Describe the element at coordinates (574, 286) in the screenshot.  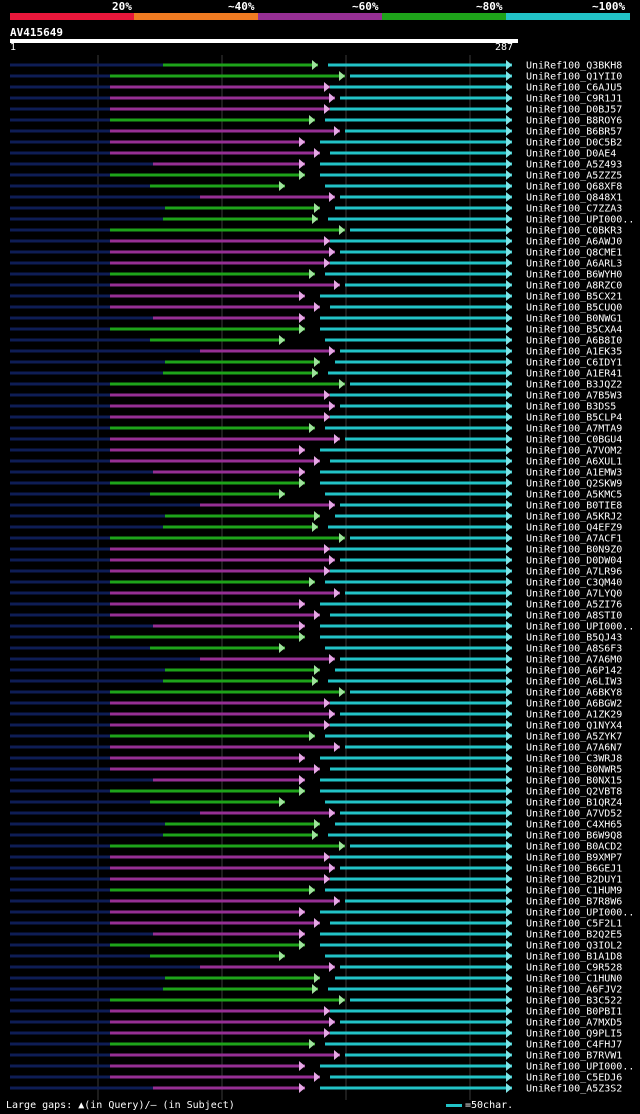
I see `hit-label: UniRef100_A8RZC0` at that location.